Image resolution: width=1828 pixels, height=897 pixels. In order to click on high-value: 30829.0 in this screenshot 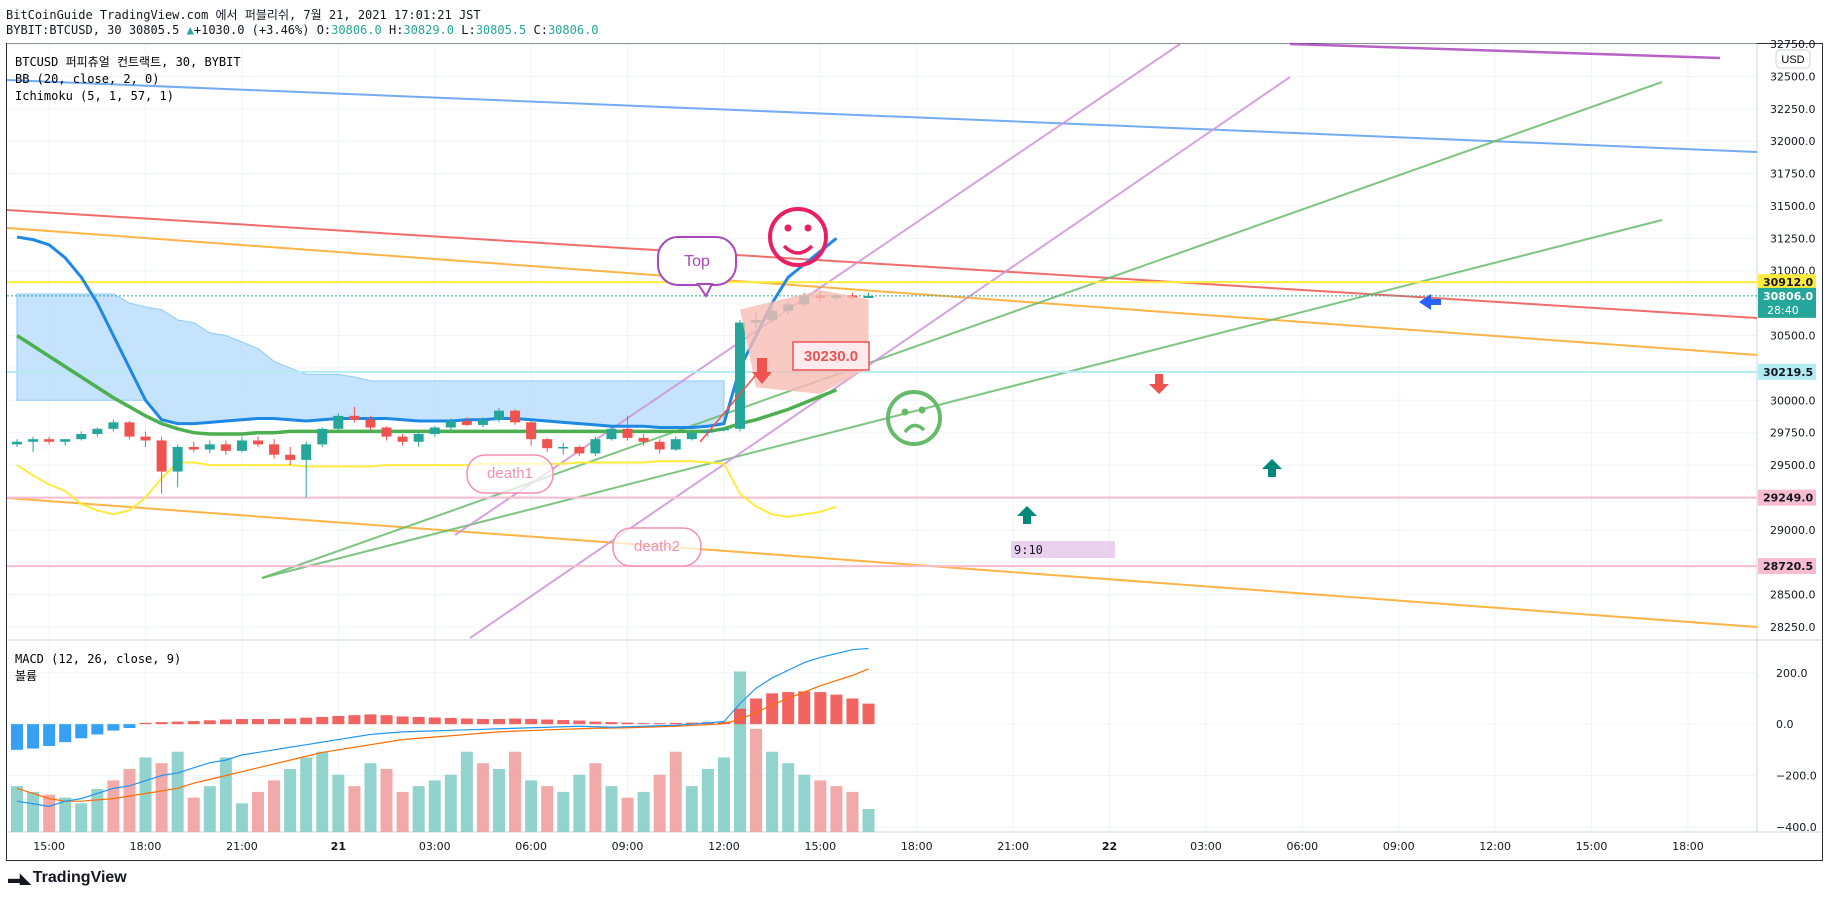, I will do `click(428, 30)`.